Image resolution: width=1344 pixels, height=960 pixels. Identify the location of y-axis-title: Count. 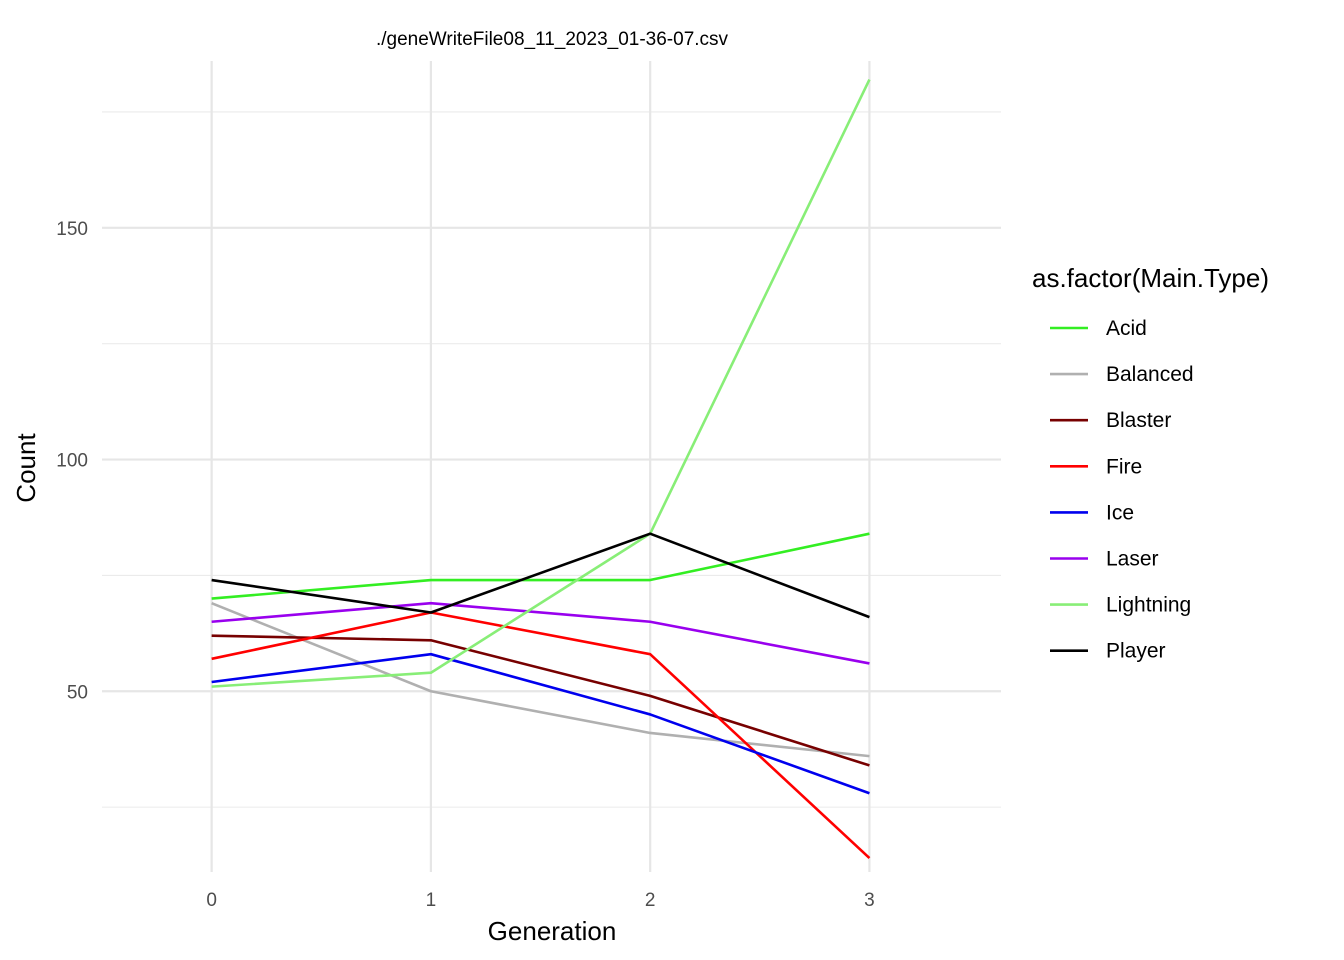
(26, 468).